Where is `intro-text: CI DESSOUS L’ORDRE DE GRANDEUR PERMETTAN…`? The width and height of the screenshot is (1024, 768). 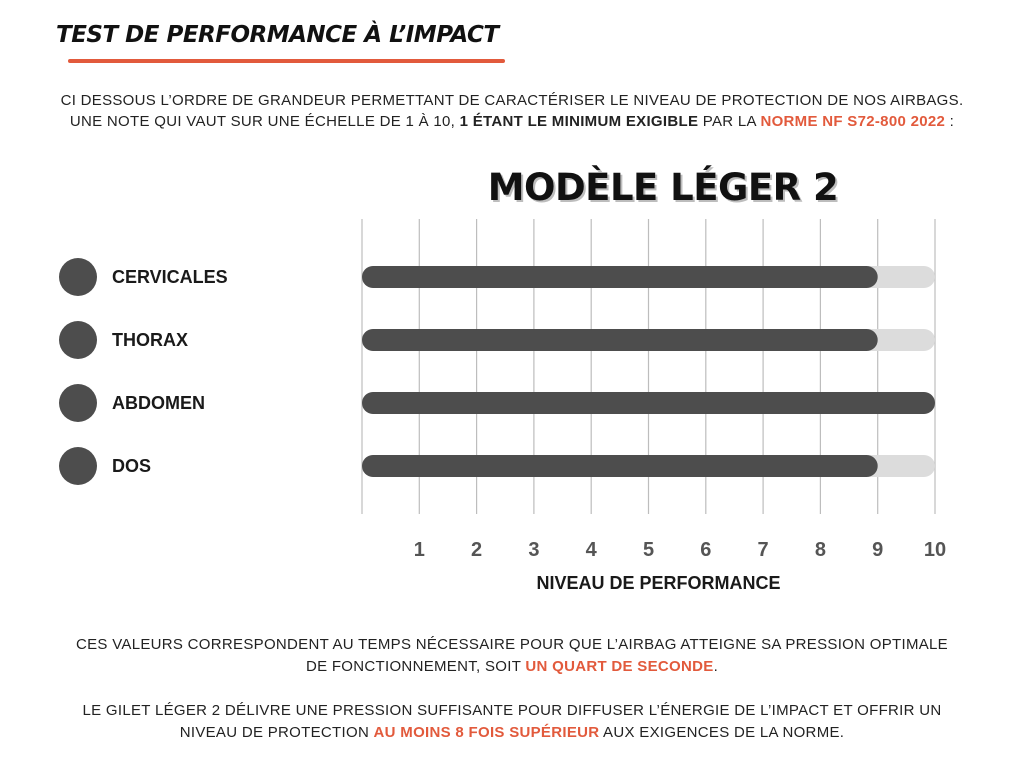
intro-text: CI DESSOUS L’ORDRE DE GRANDEUR PERMETTAN… is located at coordinates (512, 111).